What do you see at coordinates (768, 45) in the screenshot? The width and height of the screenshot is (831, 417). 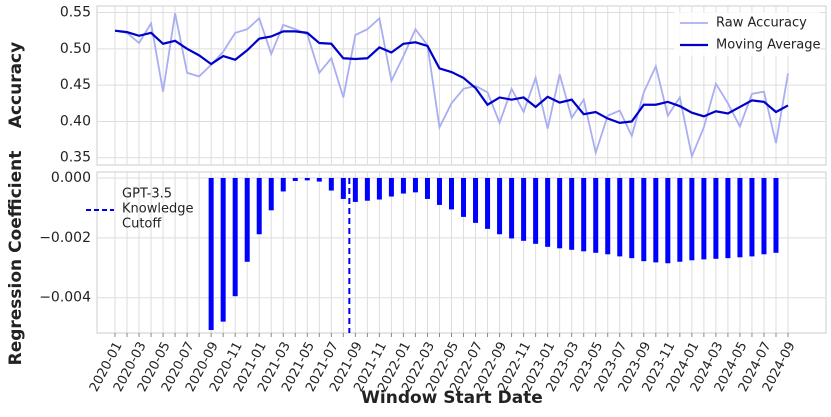 I see `legend-label: Moving Average` at bounding box center [768, 45].